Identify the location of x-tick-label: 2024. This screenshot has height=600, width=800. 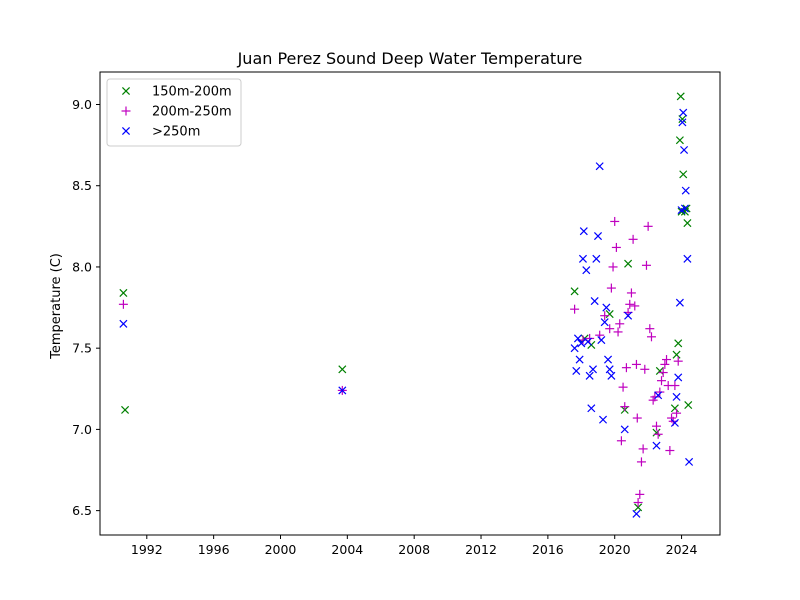
(682, 549).